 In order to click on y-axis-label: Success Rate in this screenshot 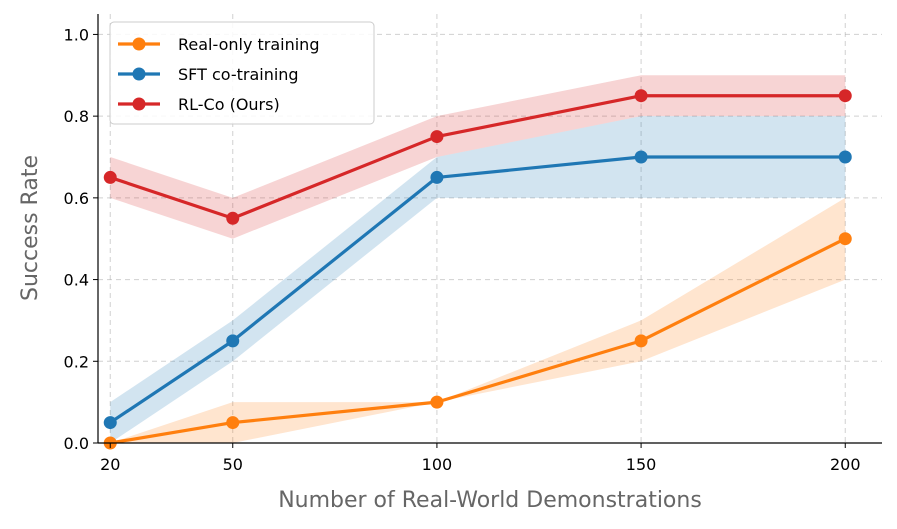, I will do `click(30, 228)`.